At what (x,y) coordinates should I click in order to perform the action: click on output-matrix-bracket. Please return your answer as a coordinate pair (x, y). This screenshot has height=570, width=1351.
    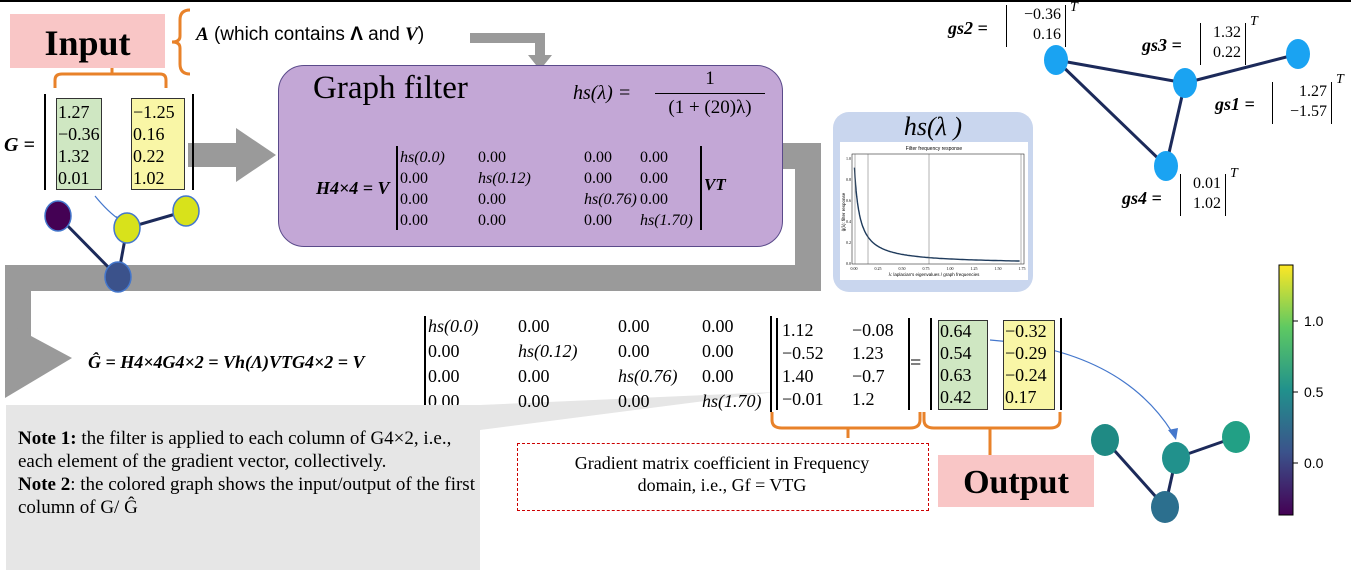
    Looking at the image, I should click on (996, 364).